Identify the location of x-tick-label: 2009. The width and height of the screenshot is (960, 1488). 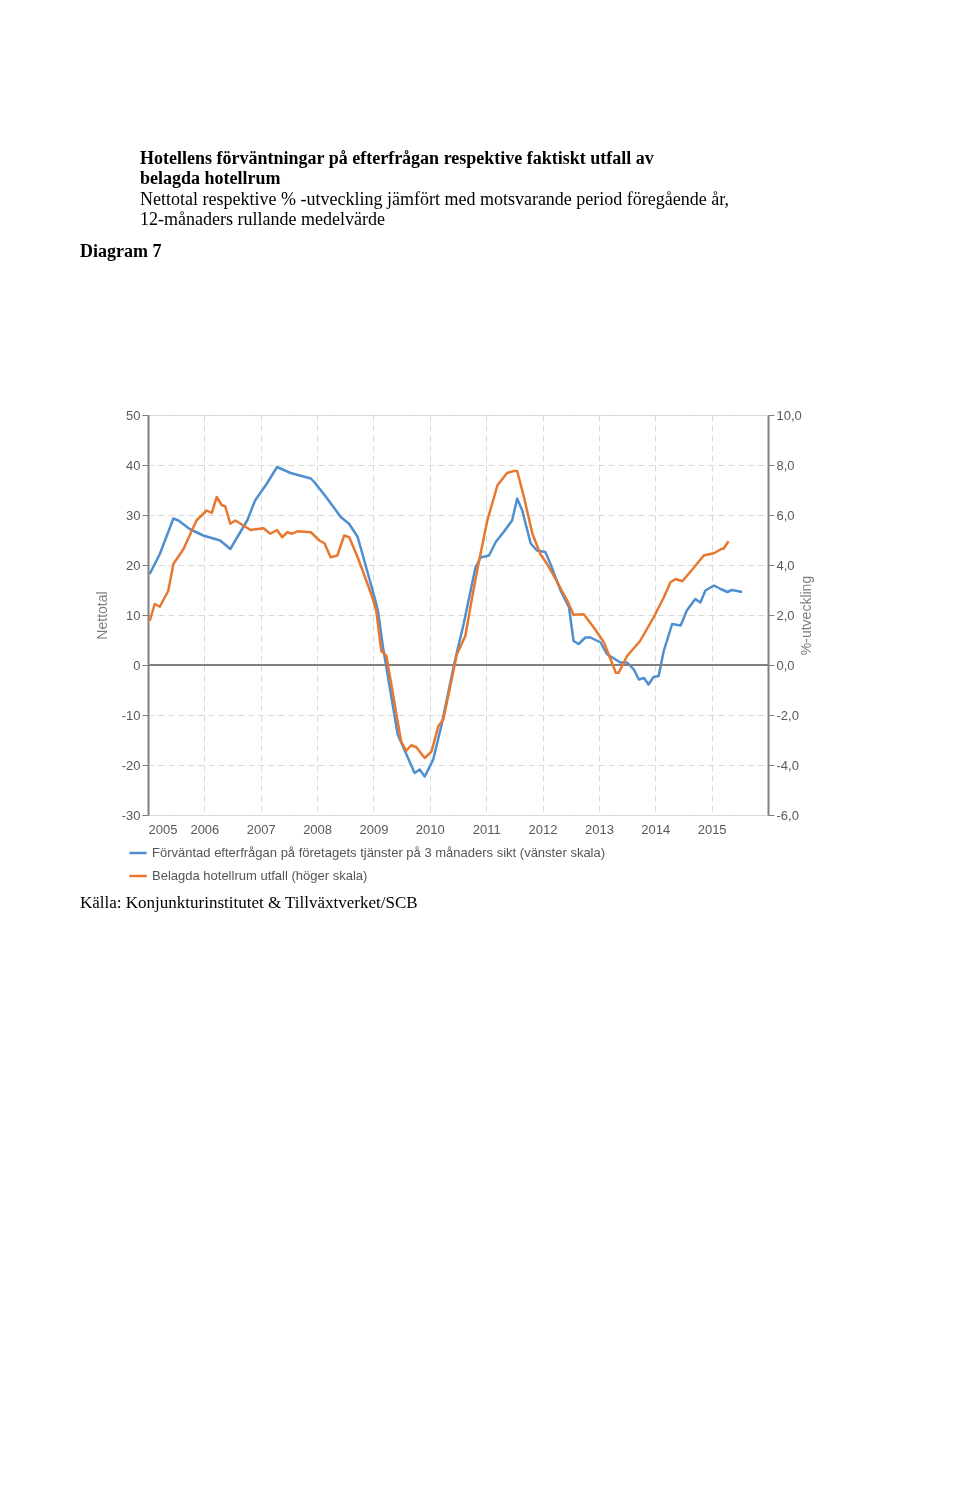
(374, 829).